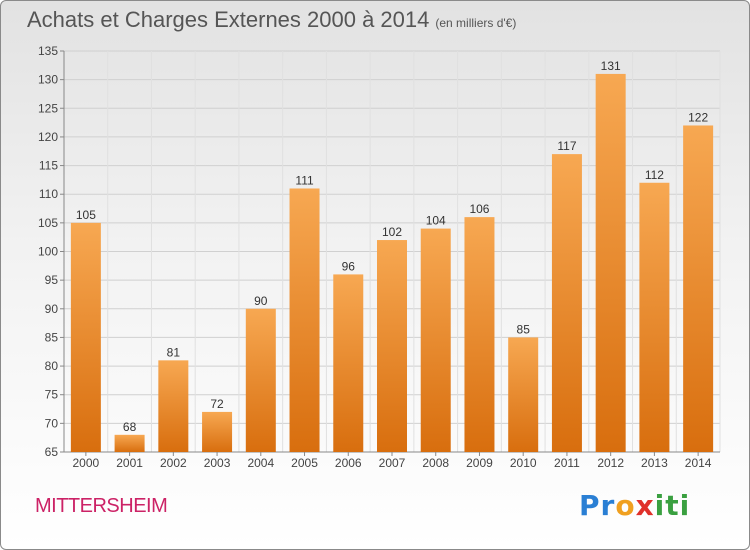 This screenshot has width=750, height=550. I want to click on brand-logo-part: Pr, so click(597, 505).